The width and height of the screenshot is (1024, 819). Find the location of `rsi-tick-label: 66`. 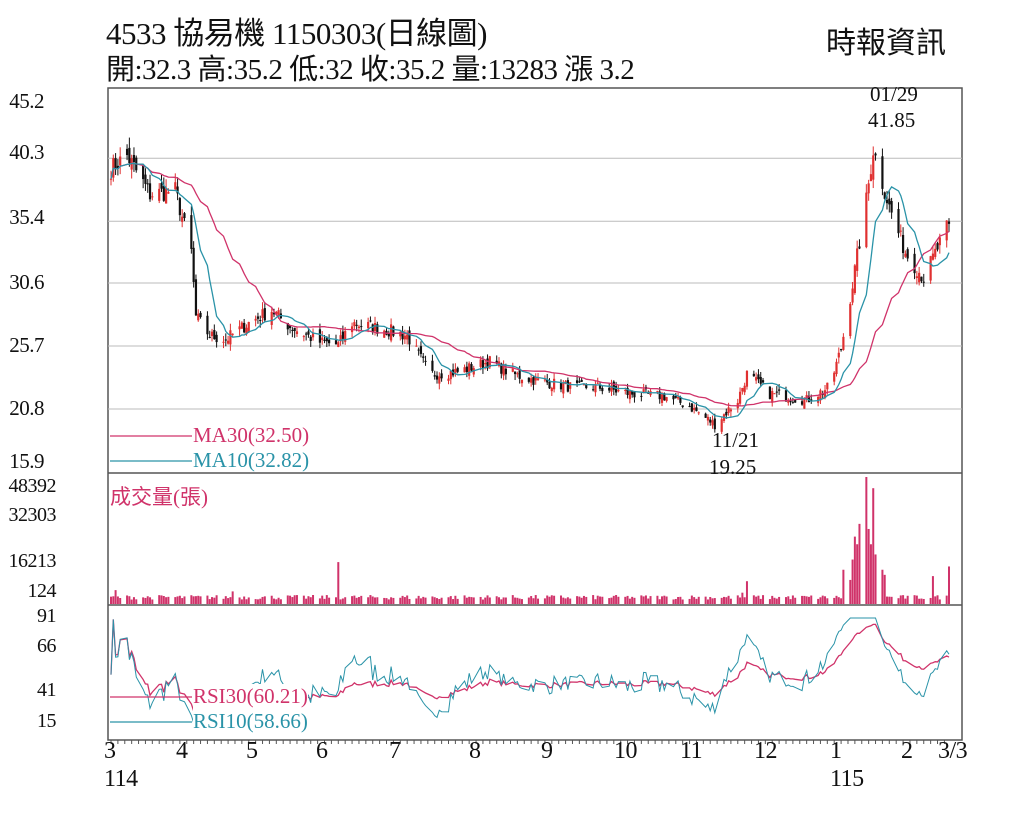

rsi-tick-label: 66 is located at coordinates (47, 646).